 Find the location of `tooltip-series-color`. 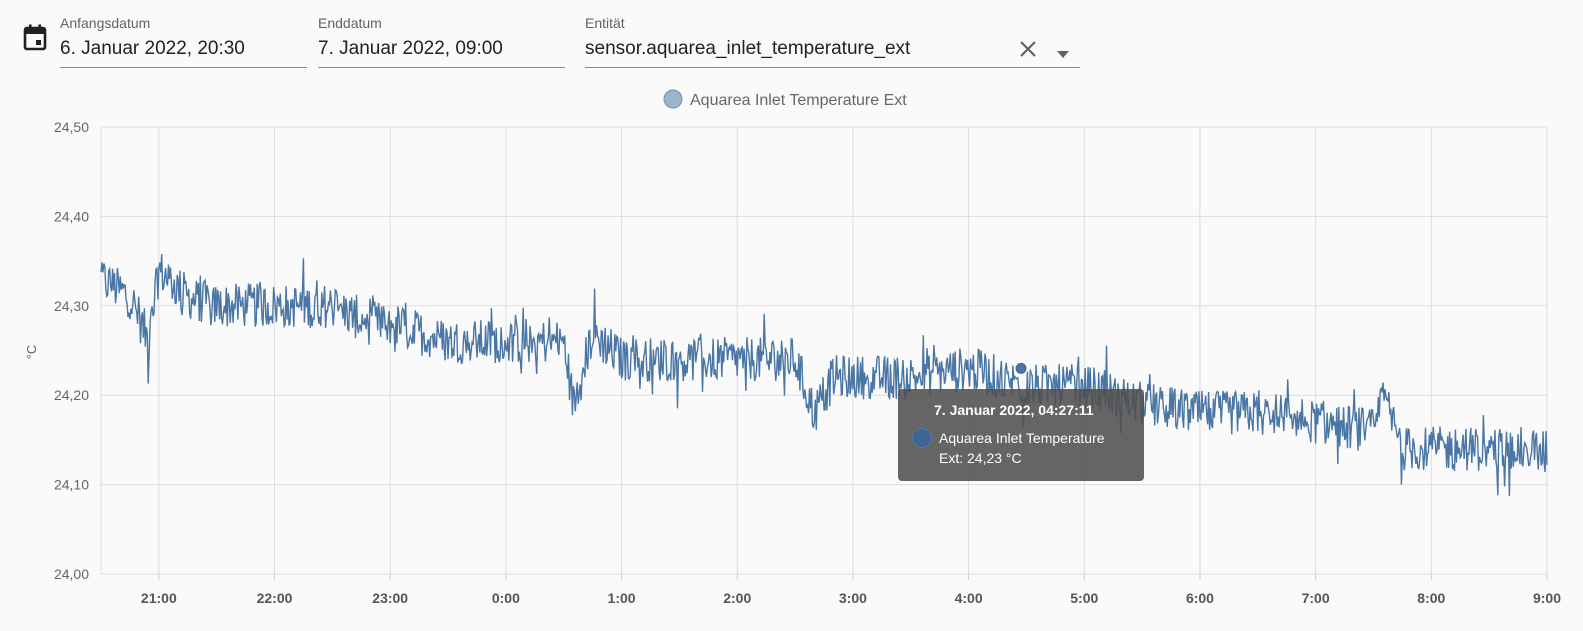

tooltip-series-color is located at coordinates (922, 438).